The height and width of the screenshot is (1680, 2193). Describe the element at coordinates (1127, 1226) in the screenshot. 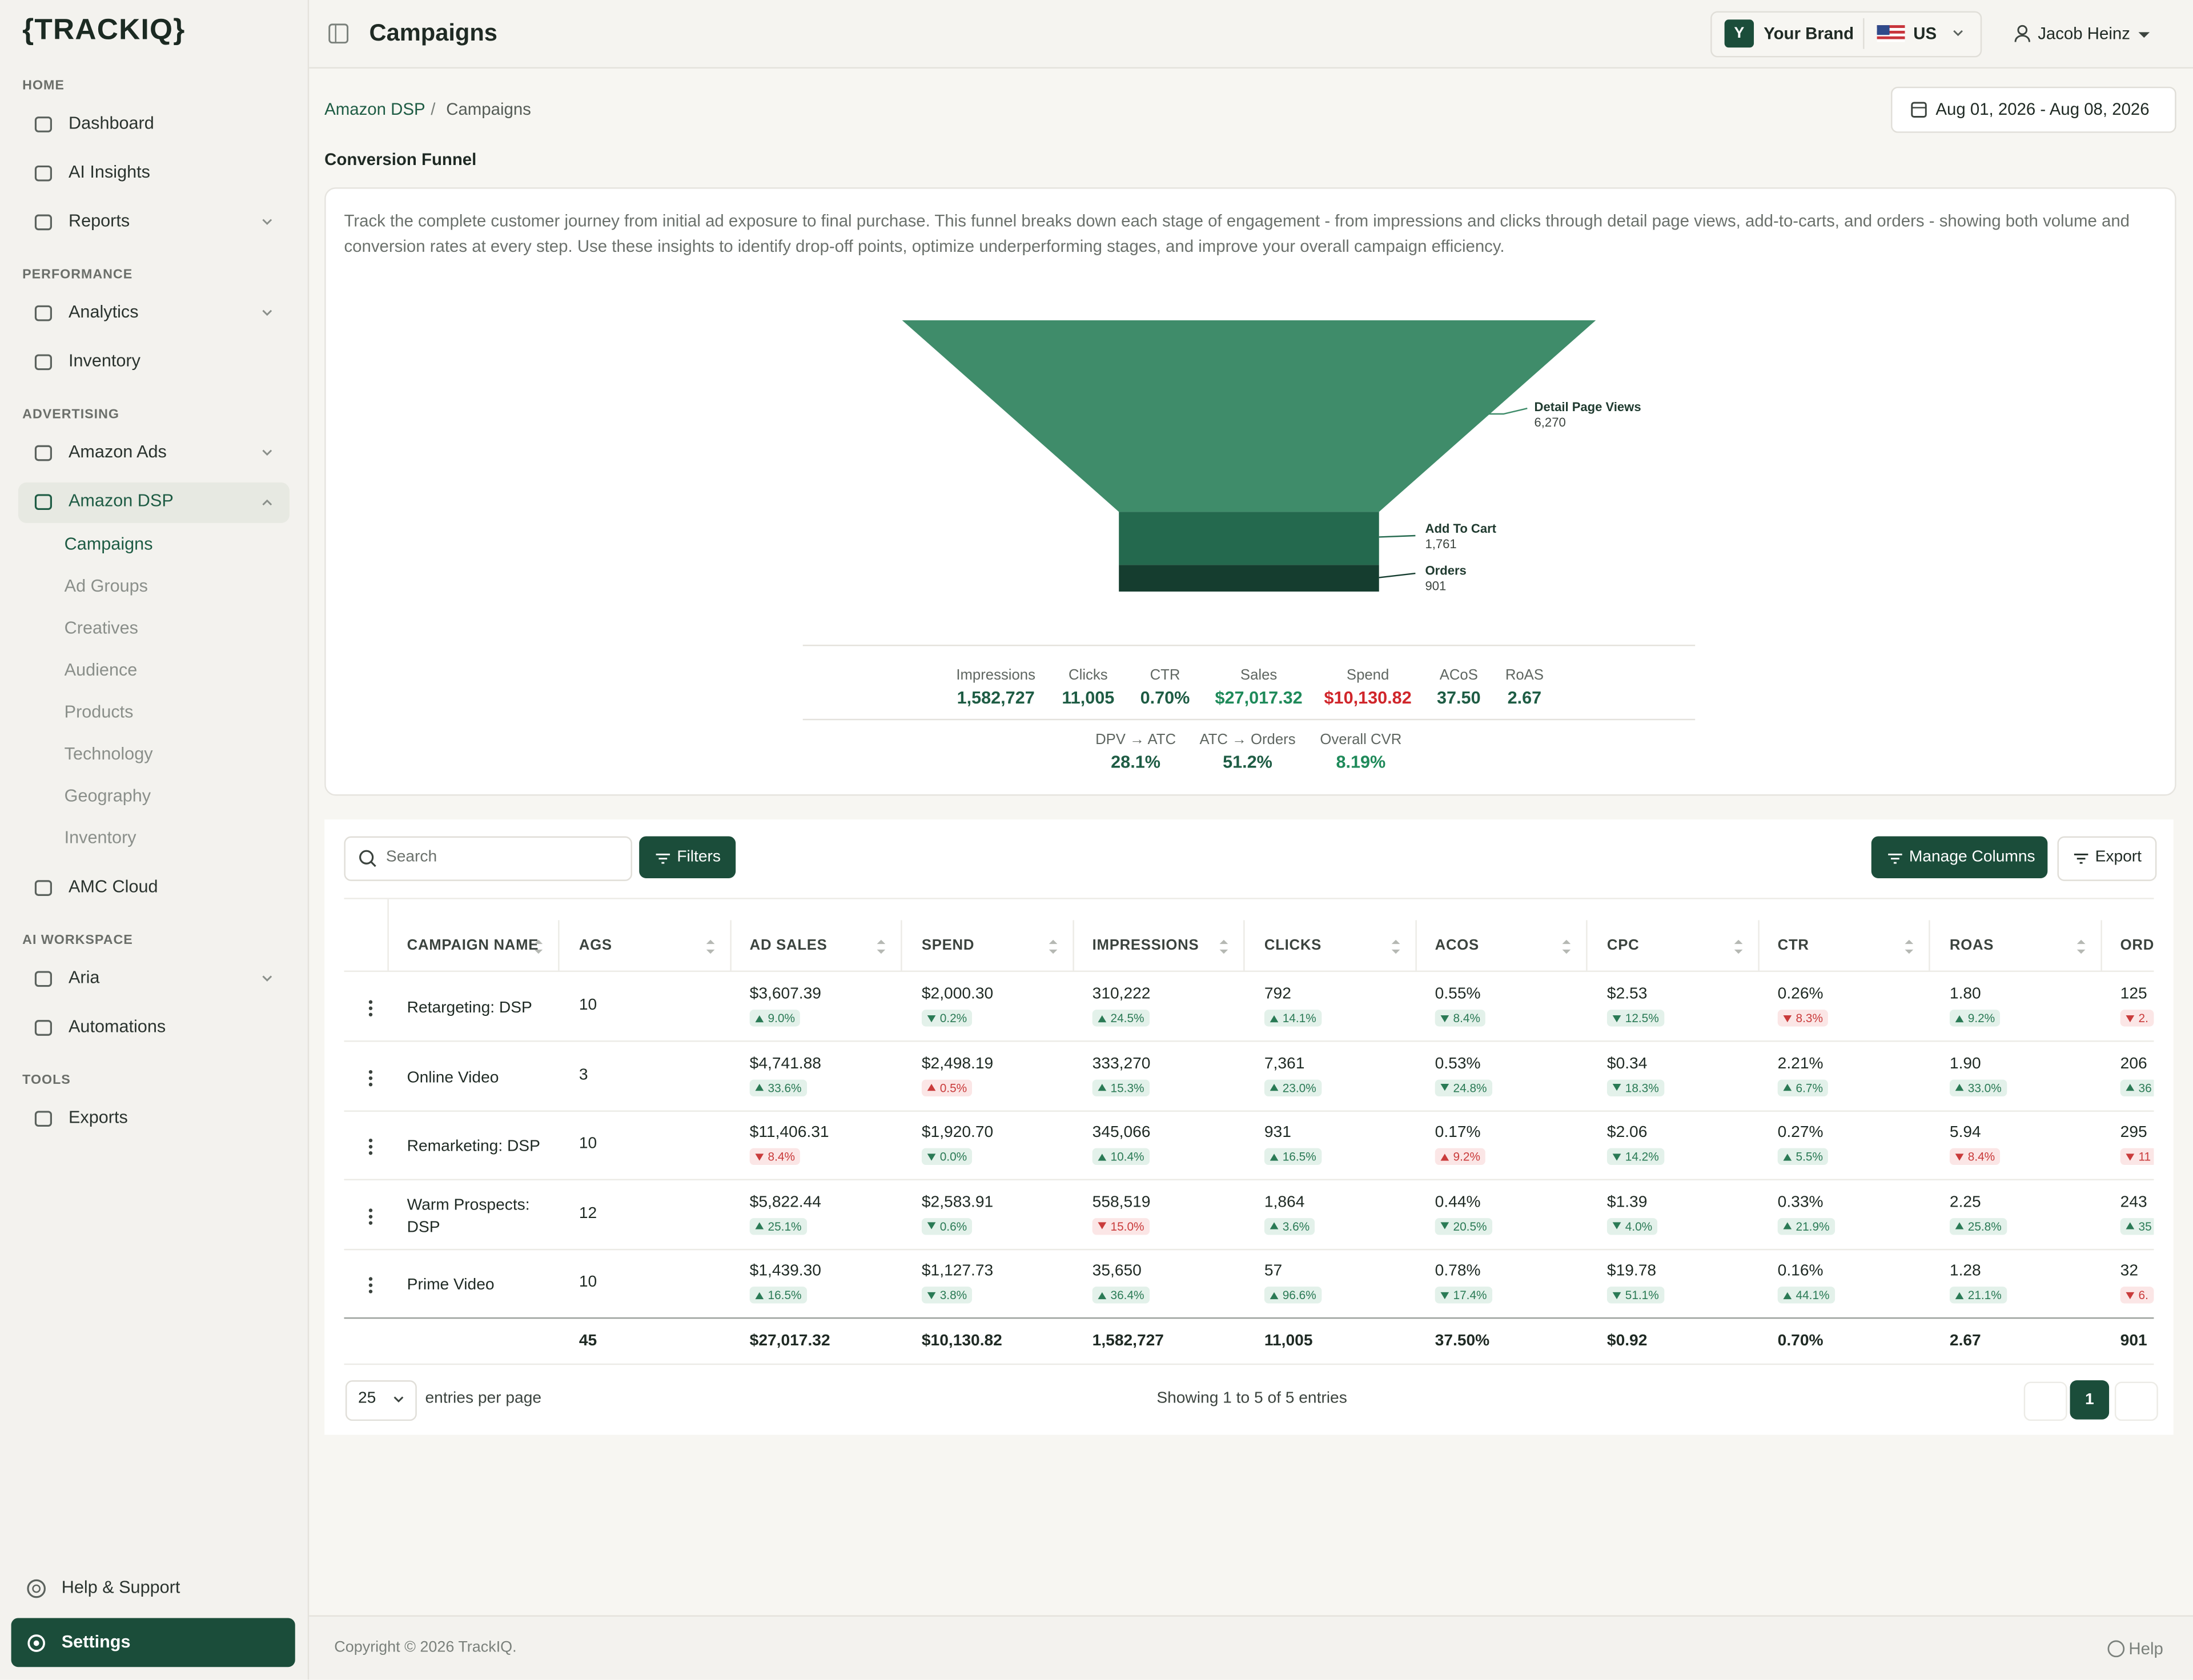

I see `change-text: 15.0%` at that location.